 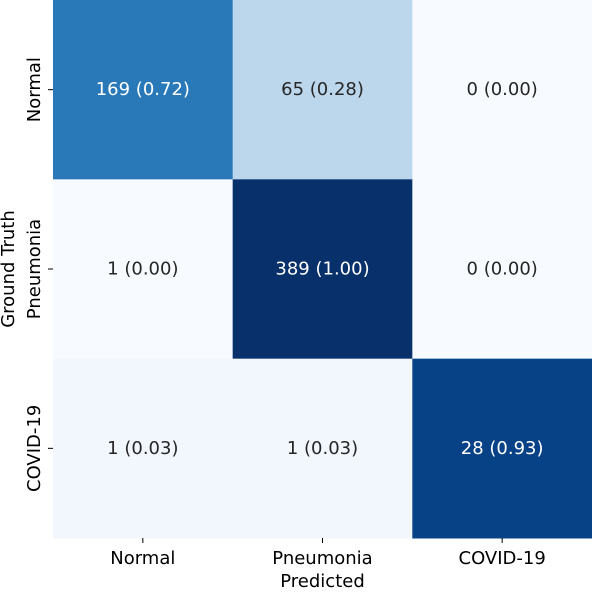 I want to click on cell-value-label: 169 (0.72), so click(x=143, y=89).